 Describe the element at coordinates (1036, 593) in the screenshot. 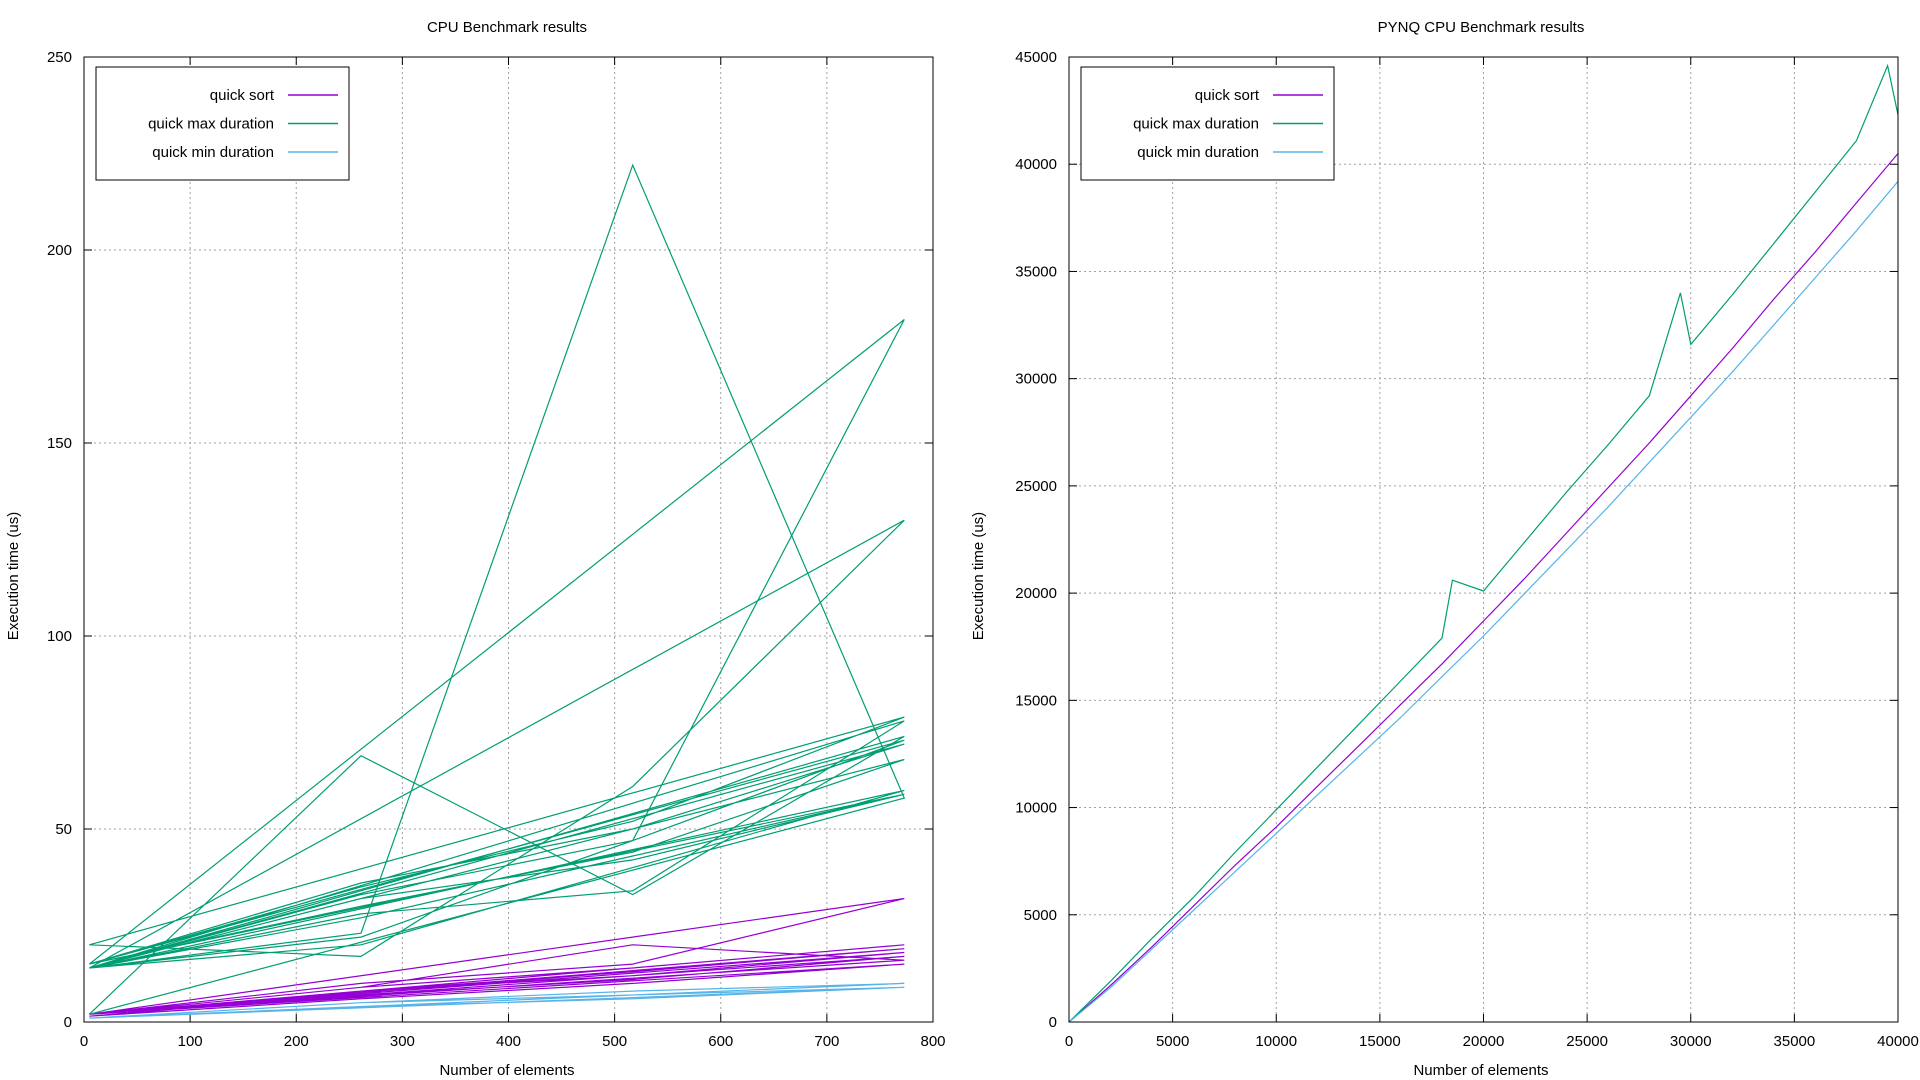

I see `y-tick-label: 20000` at that location.